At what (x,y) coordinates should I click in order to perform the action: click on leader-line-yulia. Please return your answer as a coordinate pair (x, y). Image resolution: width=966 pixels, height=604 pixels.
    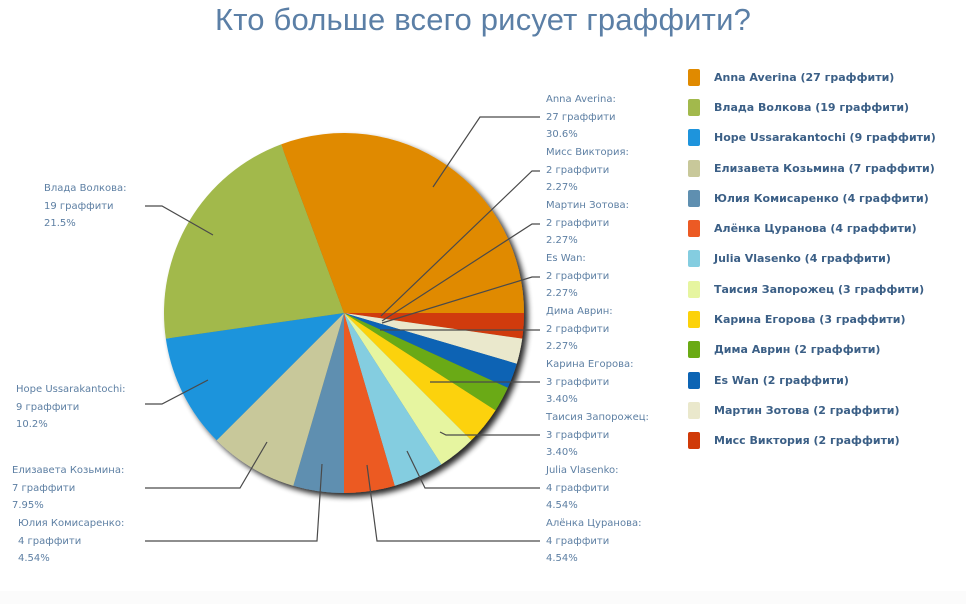
    Looking at the image, I should click on (234, 502).